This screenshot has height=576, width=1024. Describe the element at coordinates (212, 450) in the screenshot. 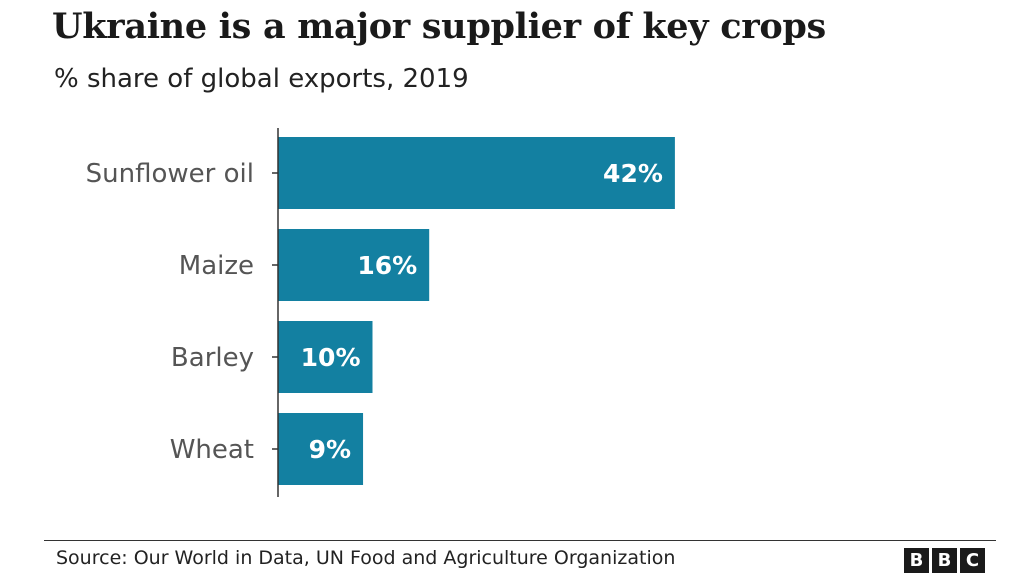

I see `category-label-wheat: Wheat` at that location.